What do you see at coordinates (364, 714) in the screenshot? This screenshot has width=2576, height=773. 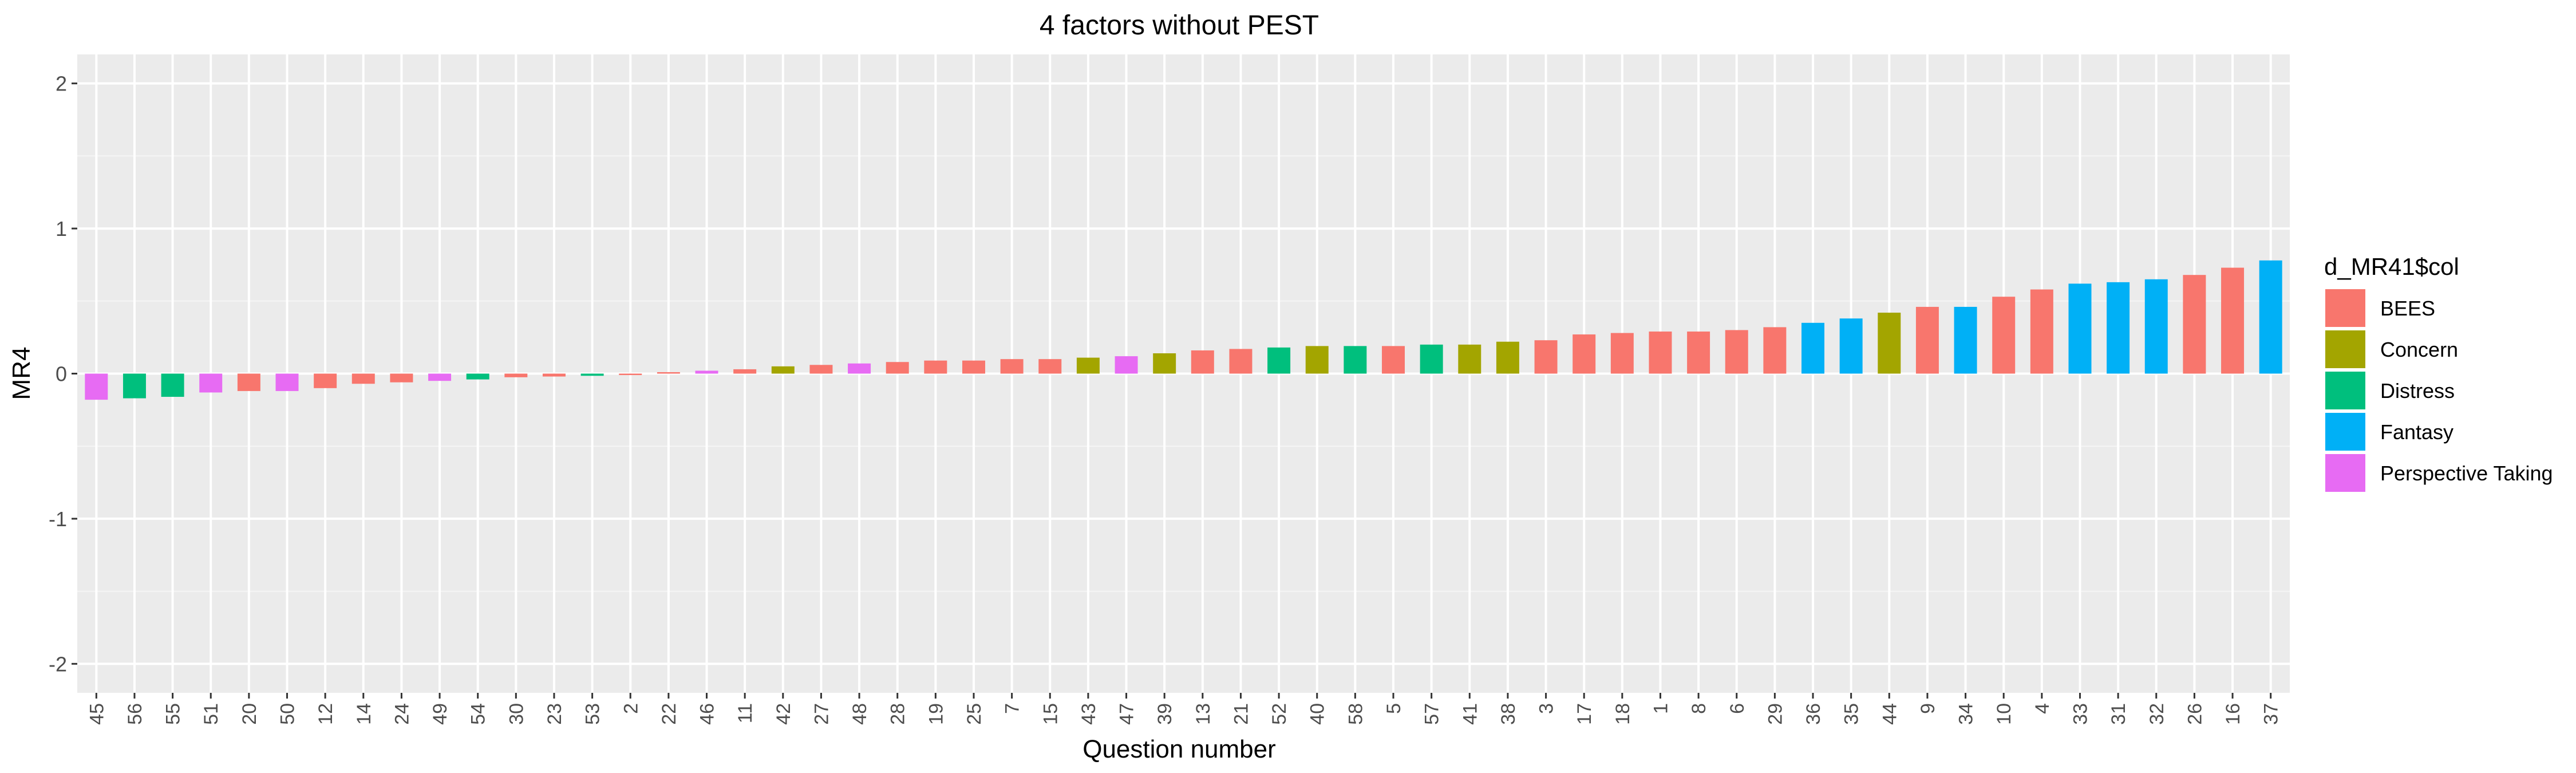 I see `x-tick-label: 14` at bounding box center [364, 714].